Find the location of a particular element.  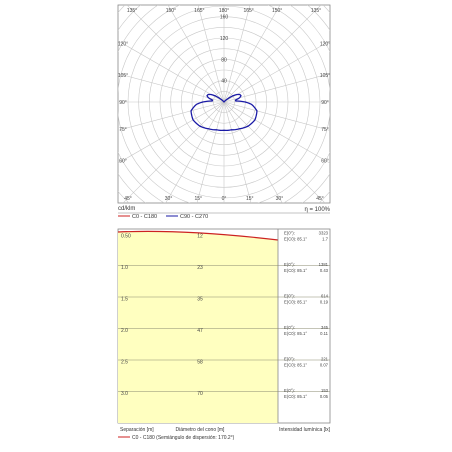

cone-row-ec-value: 0.11 is located at coordinates (324, 333).